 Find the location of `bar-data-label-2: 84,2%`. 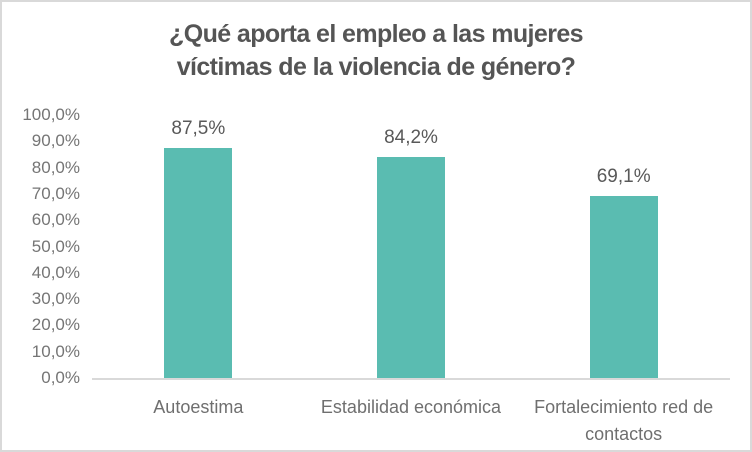

bar-data-label-2: 84,2% is located at coordinates (411, 137).